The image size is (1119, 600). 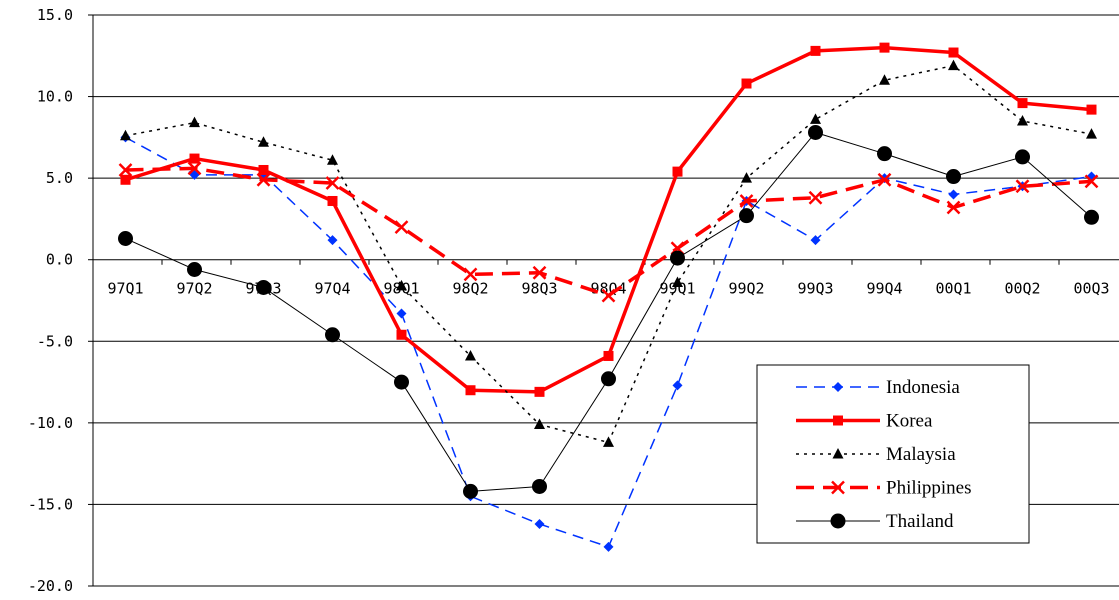 What do you see at coordinates (838, 453) in the screenshot?
I see `legend-marker-malaysia` at bounding box center [838, 453].